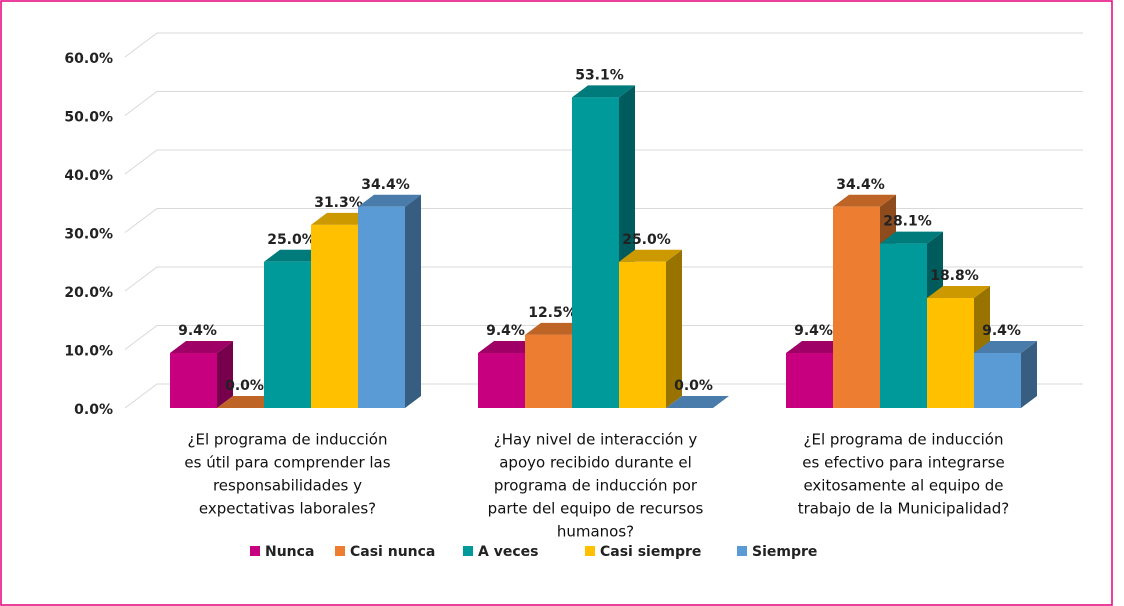  Describe the element at coordinates (88, 176) in the screenshot. I see `y-tick-label: 40.0%` at that location.